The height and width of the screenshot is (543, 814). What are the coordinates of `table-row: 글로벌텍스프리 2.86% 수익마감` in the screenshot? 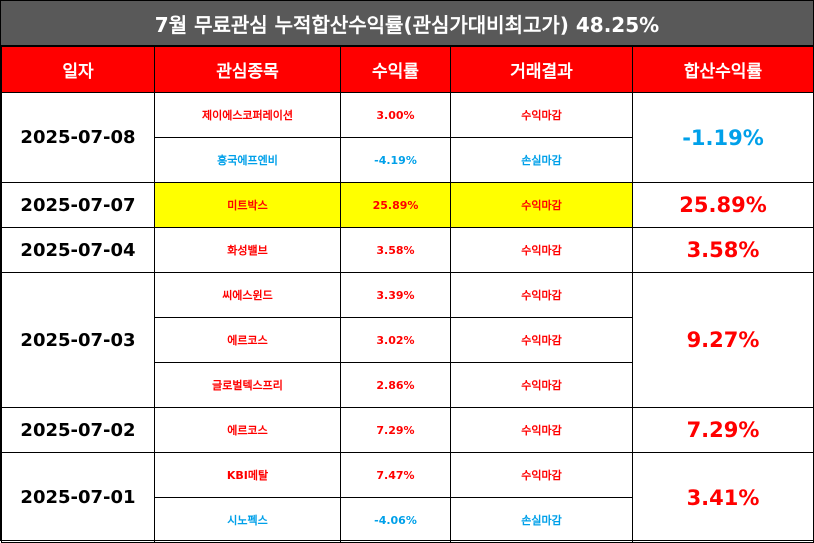 It's located at (408, 385).